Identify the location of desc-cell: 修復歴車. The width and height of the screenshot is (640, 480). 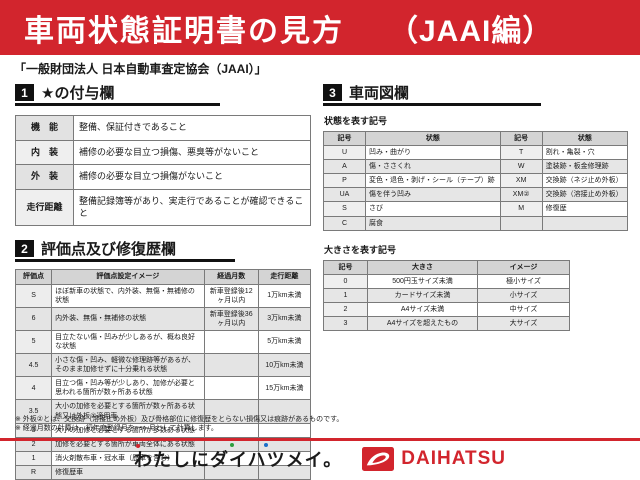
(128, 472).